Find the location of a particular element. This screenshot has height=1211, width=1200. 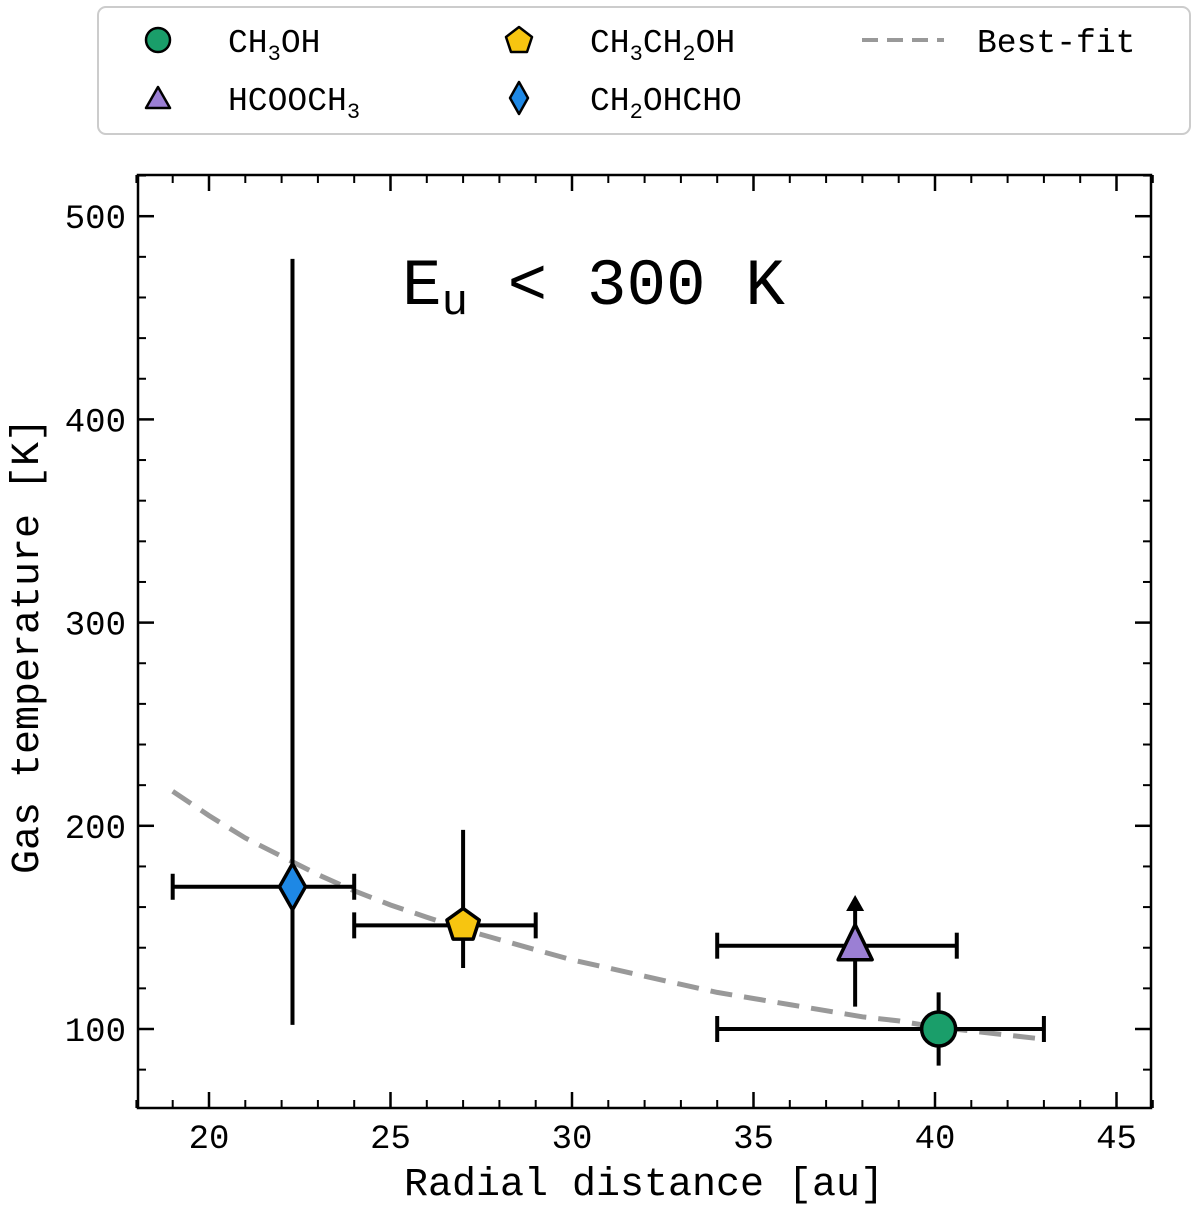

y-tick-label-400: 400 is located at coordinates (95, 423).